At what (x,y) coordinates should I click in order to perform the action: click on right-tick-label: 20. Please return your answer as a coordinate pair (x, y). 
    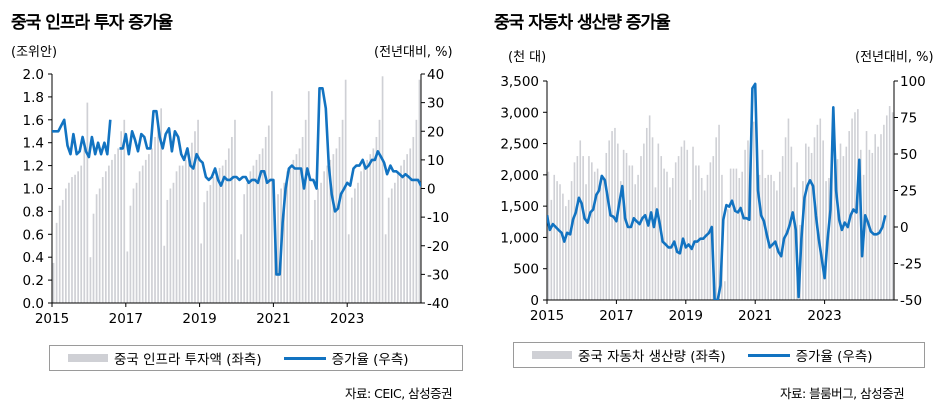
    Looking at the image, I should click on (435, 132).